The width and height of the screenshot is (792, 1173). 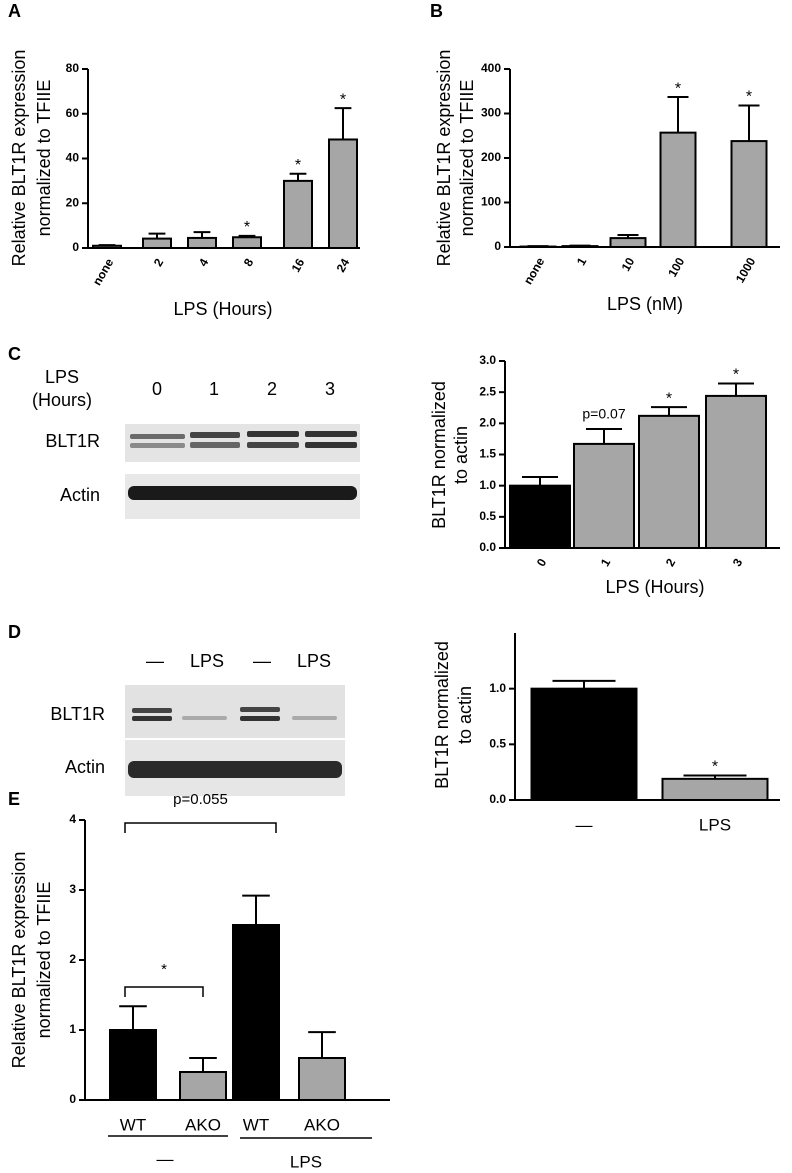 I want to click on x-tick-label: 10, so click(x=628, y=264).